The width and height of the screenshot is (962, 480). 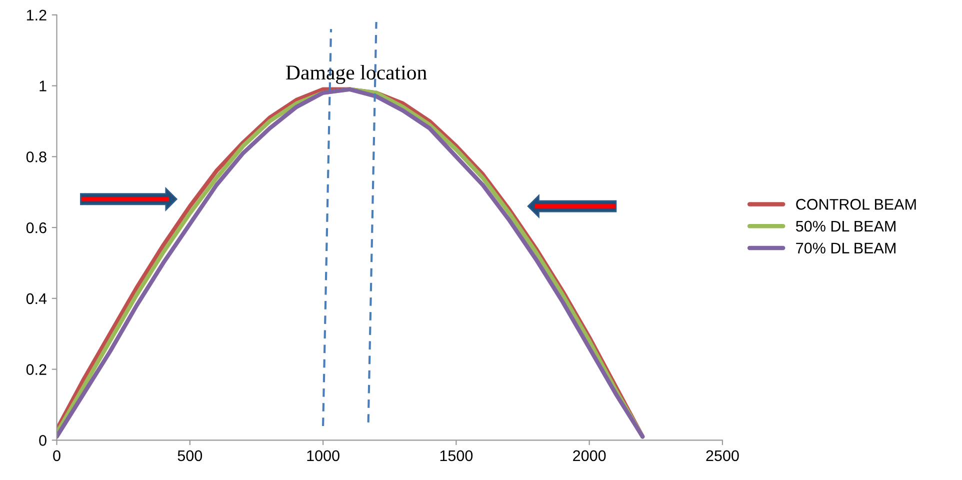 What do you see at coordinates (43, 86) in the screenshot?
I see `y-tick-label: 1` at bounding box center [43, 86].